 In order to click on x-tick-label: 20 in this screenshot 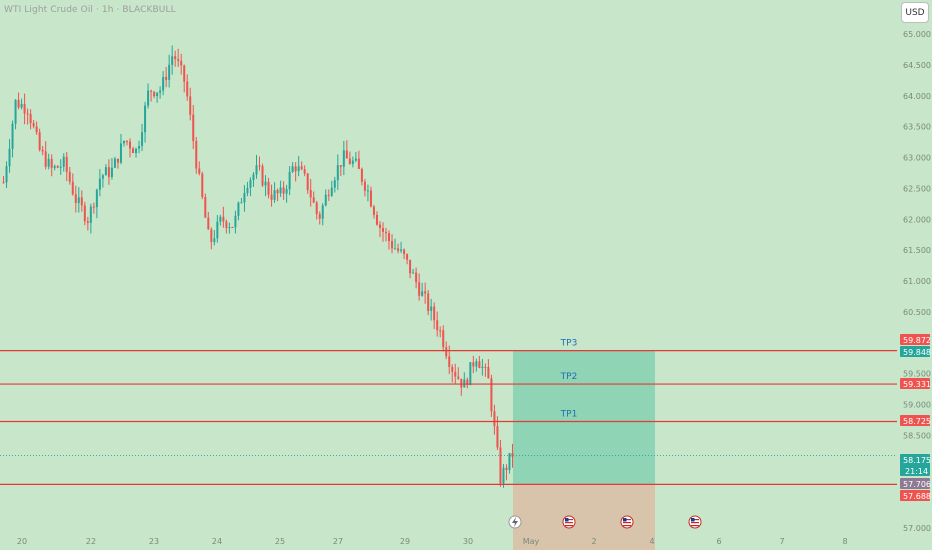, I will do `click(22, 541)`.